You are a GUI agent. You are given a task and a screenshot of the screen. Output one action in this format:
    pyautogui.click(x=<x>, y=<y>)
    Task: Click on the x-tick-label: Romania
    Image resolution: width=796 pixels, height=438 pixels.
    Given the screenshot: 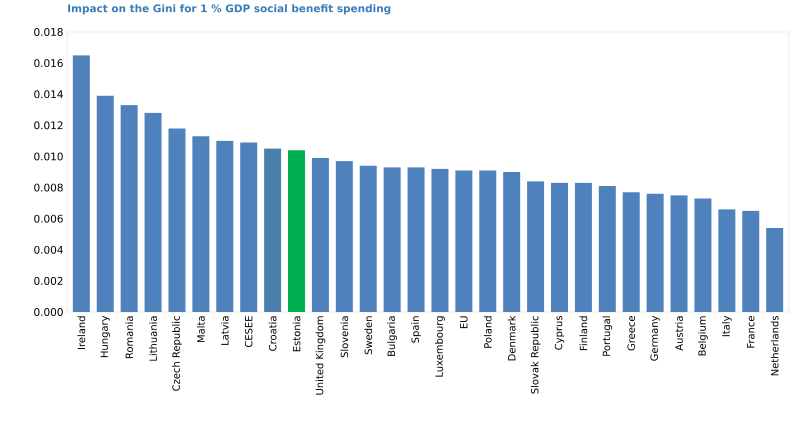 What is the action you would take?
    pyautogui.click(x=129, y=337)
    